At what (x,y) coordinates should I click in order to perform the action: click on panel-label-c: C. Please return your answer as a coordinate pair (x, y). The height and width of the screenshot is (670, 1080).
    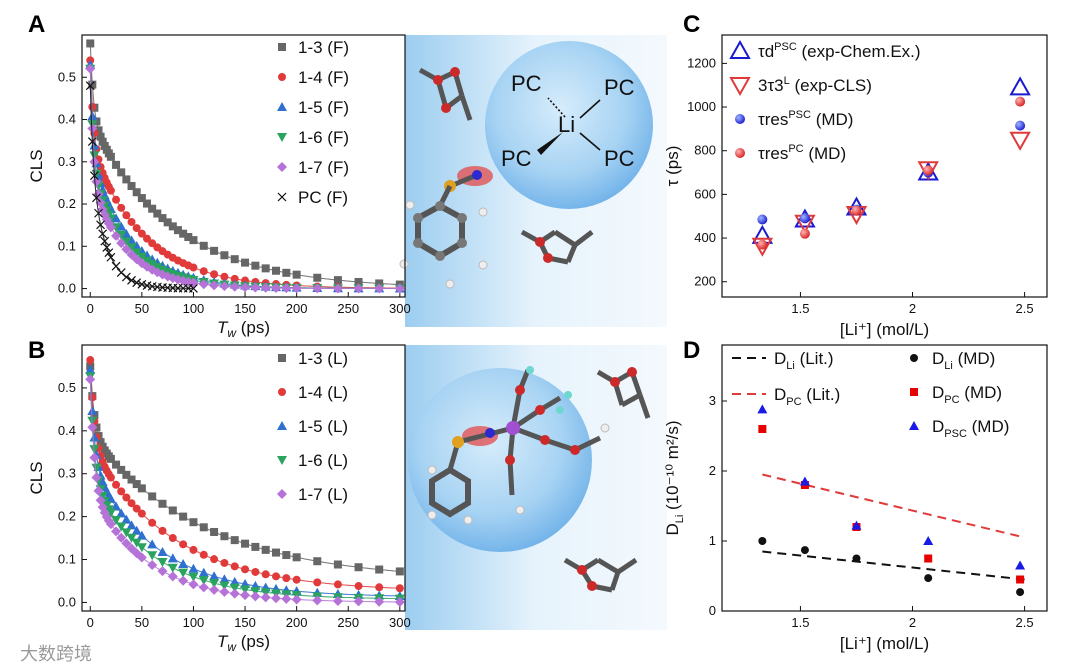
    Looking at the image, I should click on (691, 24).